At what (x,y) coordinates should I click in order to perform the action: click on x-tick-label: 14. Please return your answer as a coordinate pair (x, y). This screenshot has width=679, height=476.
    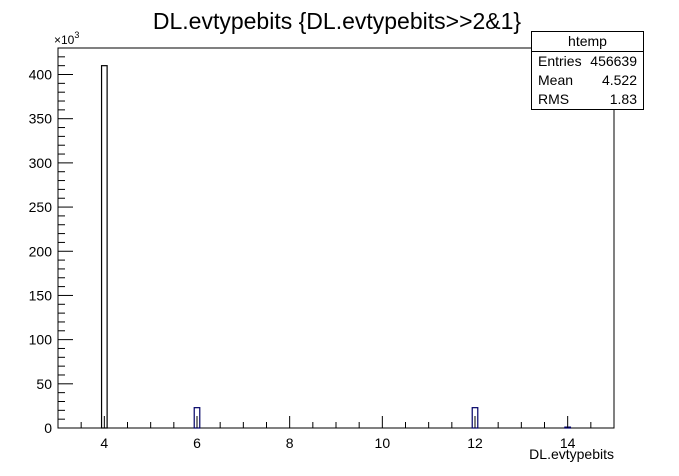
    Looking at the image, I should click on (568, 443).